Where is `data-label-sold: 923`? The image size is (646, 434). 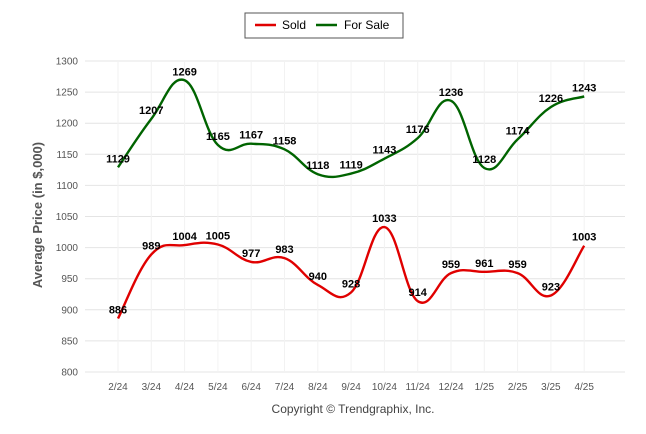
data-label-sold: 923 is located at coordinates (551, 287).